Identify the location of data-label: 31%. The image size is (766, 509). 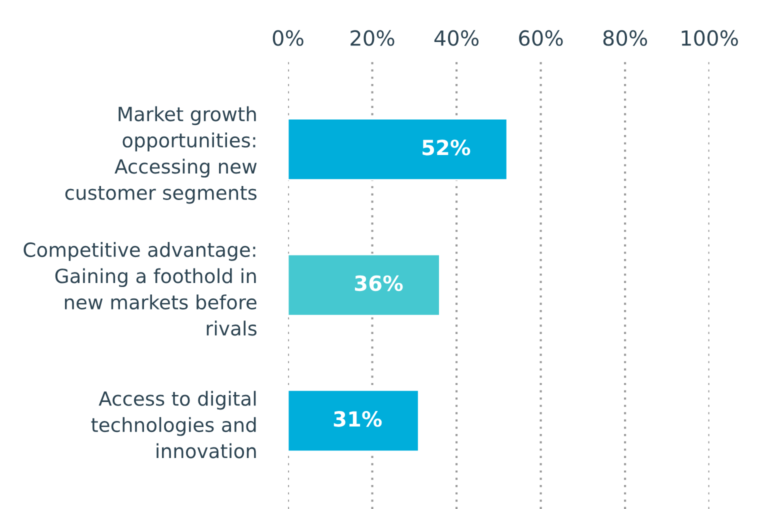
(358, 419).